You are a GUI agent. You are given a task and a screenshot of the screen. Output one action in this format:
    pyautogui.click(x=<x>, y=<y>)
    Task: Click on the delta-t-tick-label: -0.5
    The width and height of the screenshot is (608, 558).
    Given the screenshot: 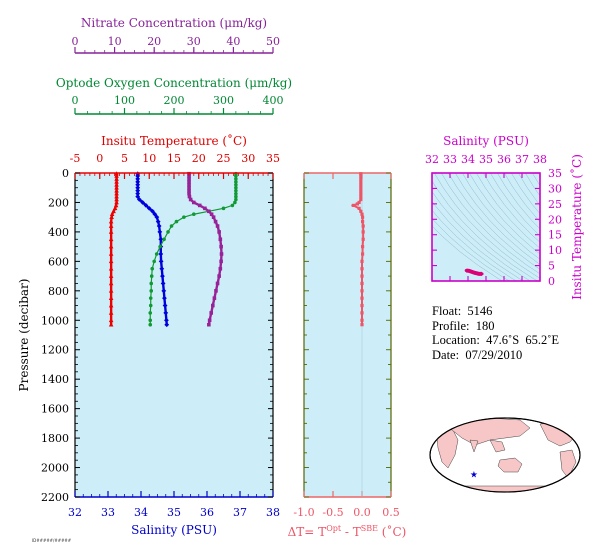 What is the action you would take?
    pyautogui.click(x=332, y=512)
    